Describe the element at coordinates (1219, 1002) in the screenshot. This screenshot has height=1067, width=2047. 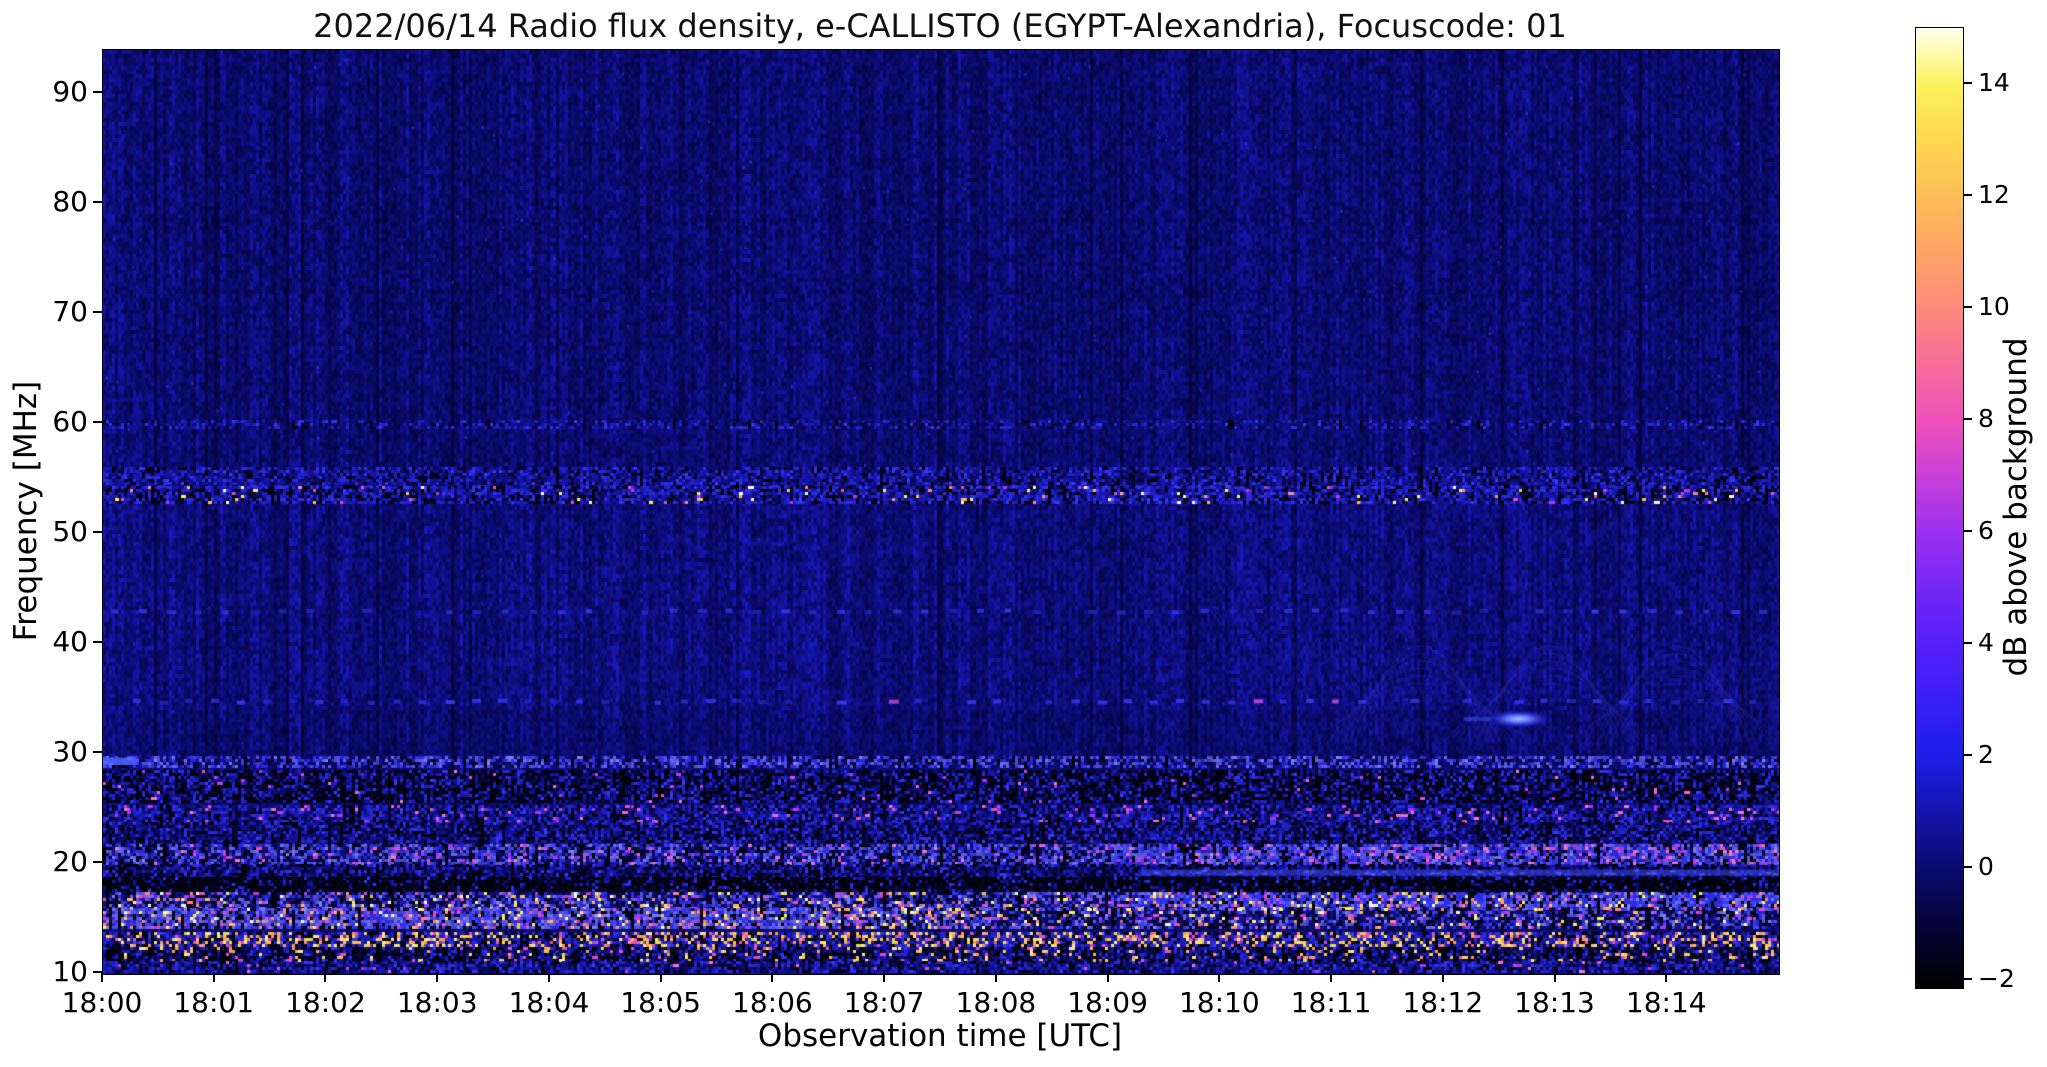
I see `x-tick-label: 18:10` at that location.